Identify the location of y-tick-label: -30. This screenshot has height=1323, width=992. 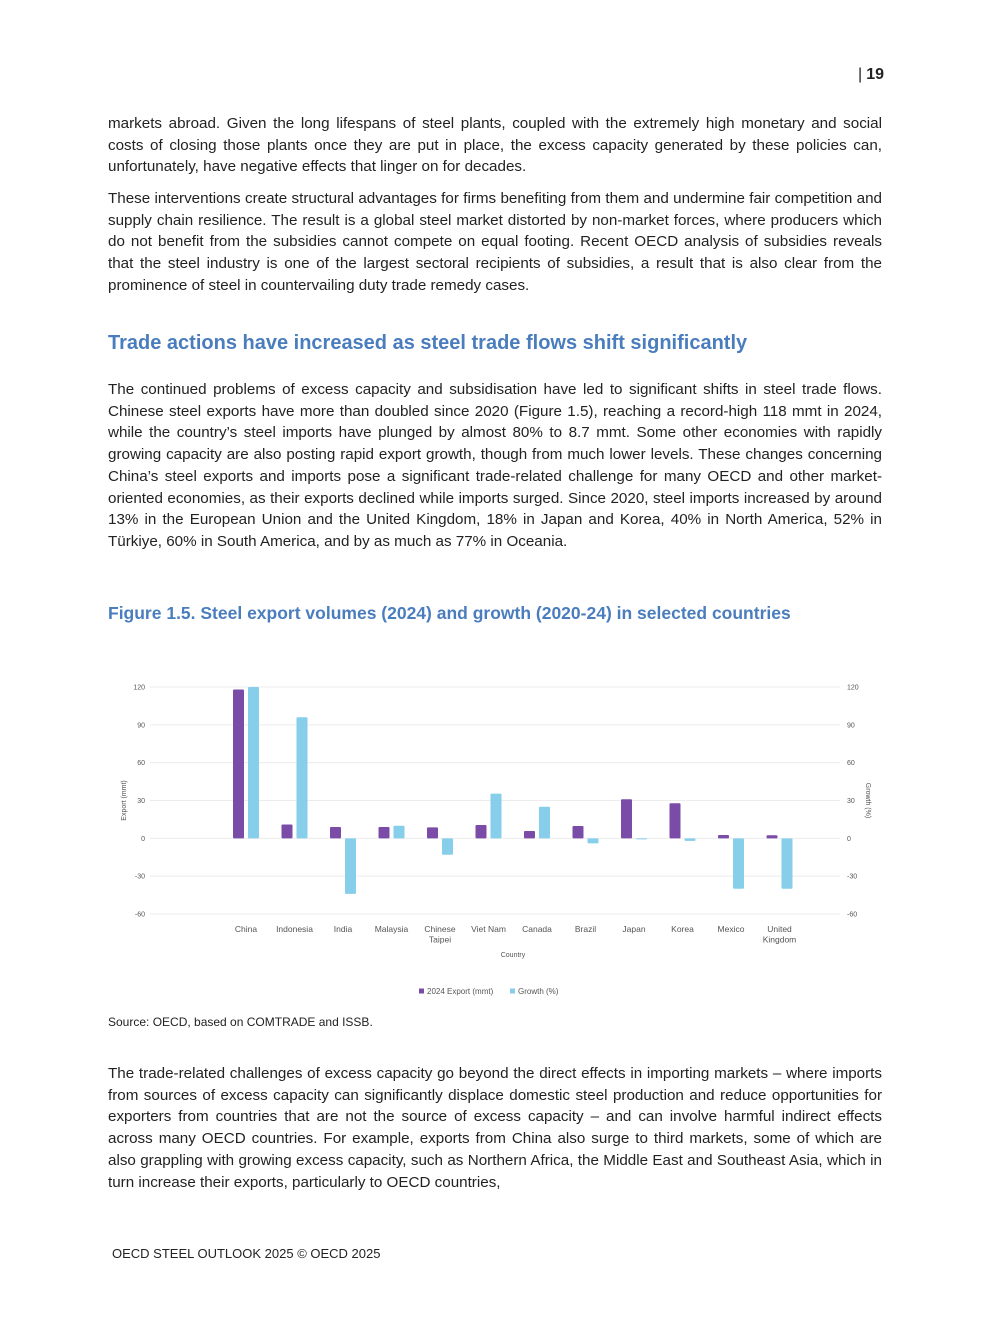
(140, 877).